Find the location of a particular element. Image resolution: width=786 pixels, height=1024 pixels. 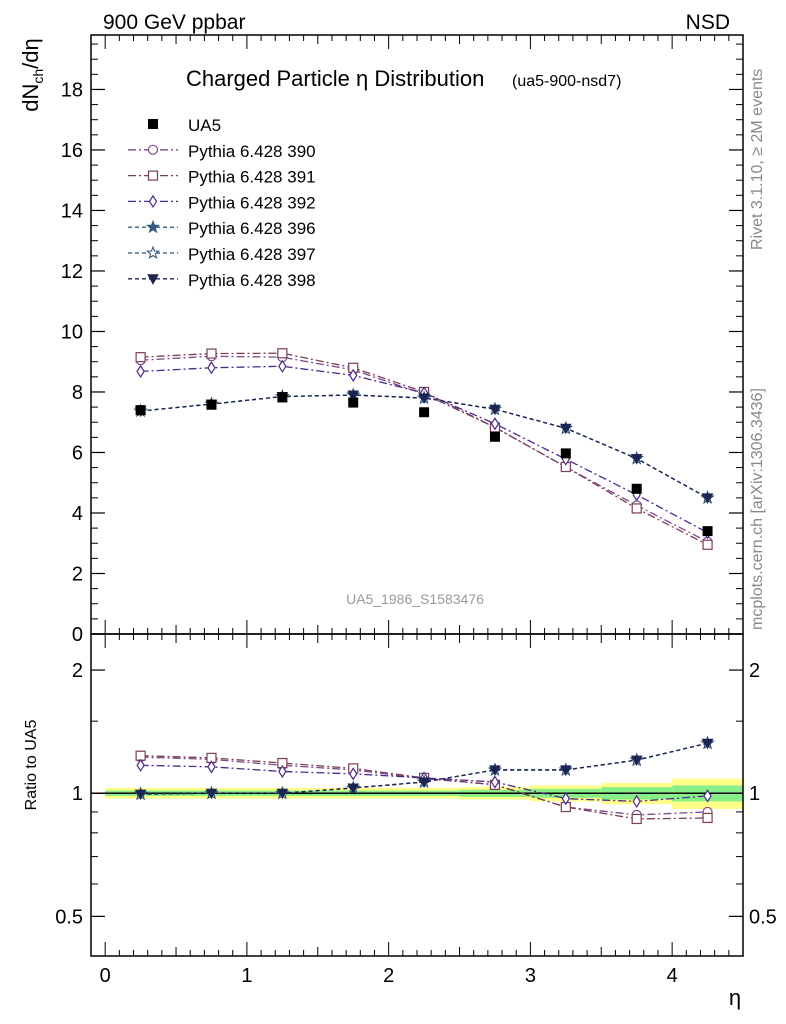

x-tick-label: 3 is located at coordinates (530, 976).